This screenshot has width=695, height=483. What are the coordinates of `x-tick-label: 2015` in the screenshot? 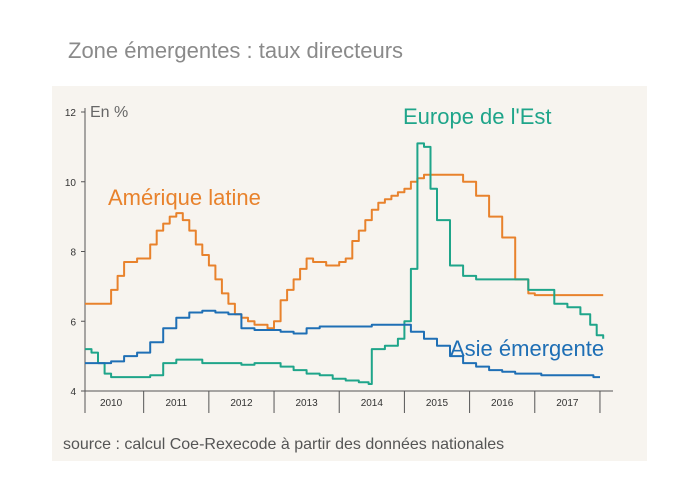 It's located at (437, 403).